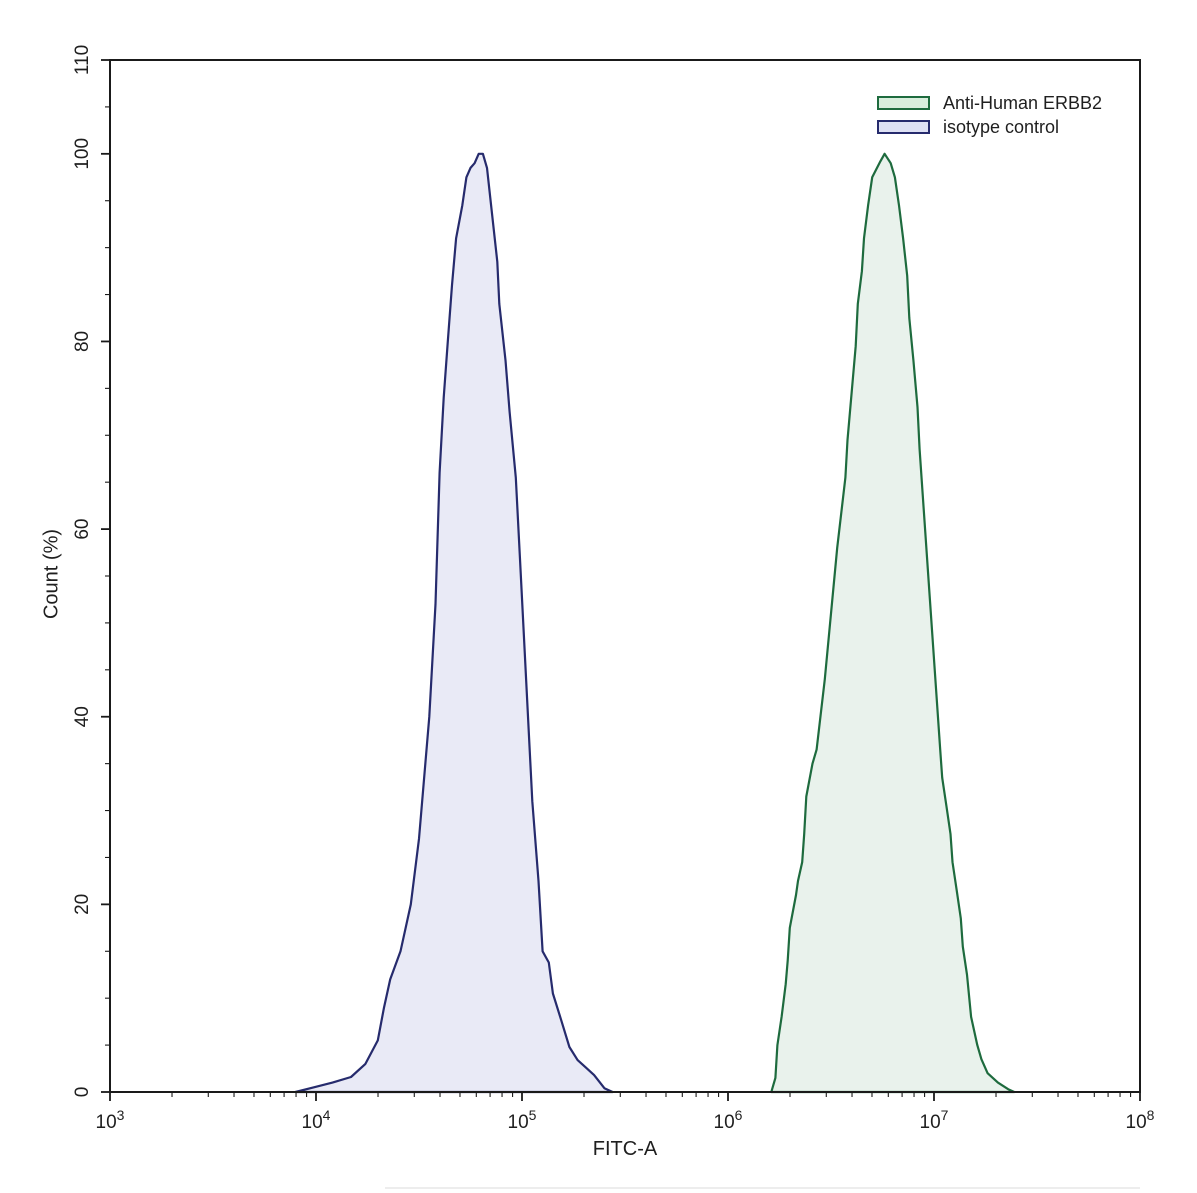 This screenshot has height=1193, width=1197. I want to click on x-tick-label: 10⁶, so click(728, 1120).